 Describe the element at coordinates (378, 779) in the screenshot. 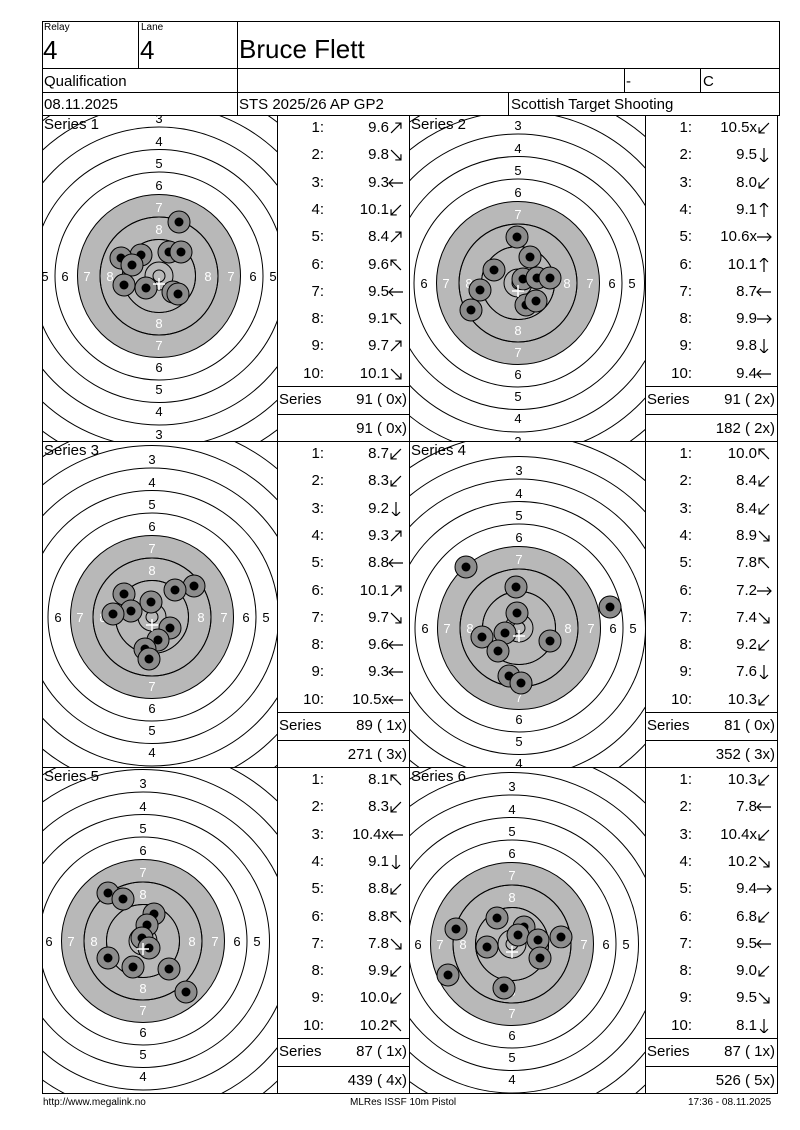

I see `shot-score: 8.1` at that location.